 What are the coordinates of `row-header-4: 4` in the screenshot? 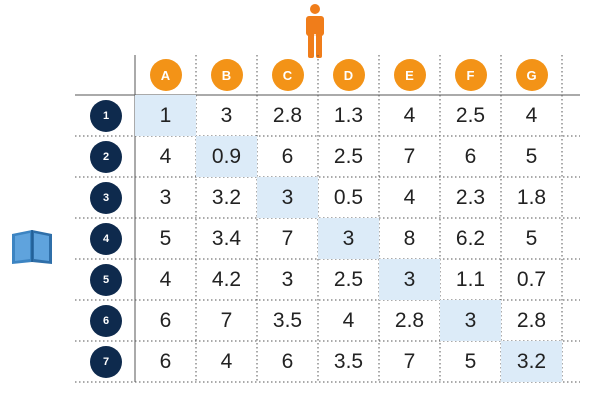 It's located at (106, 238).